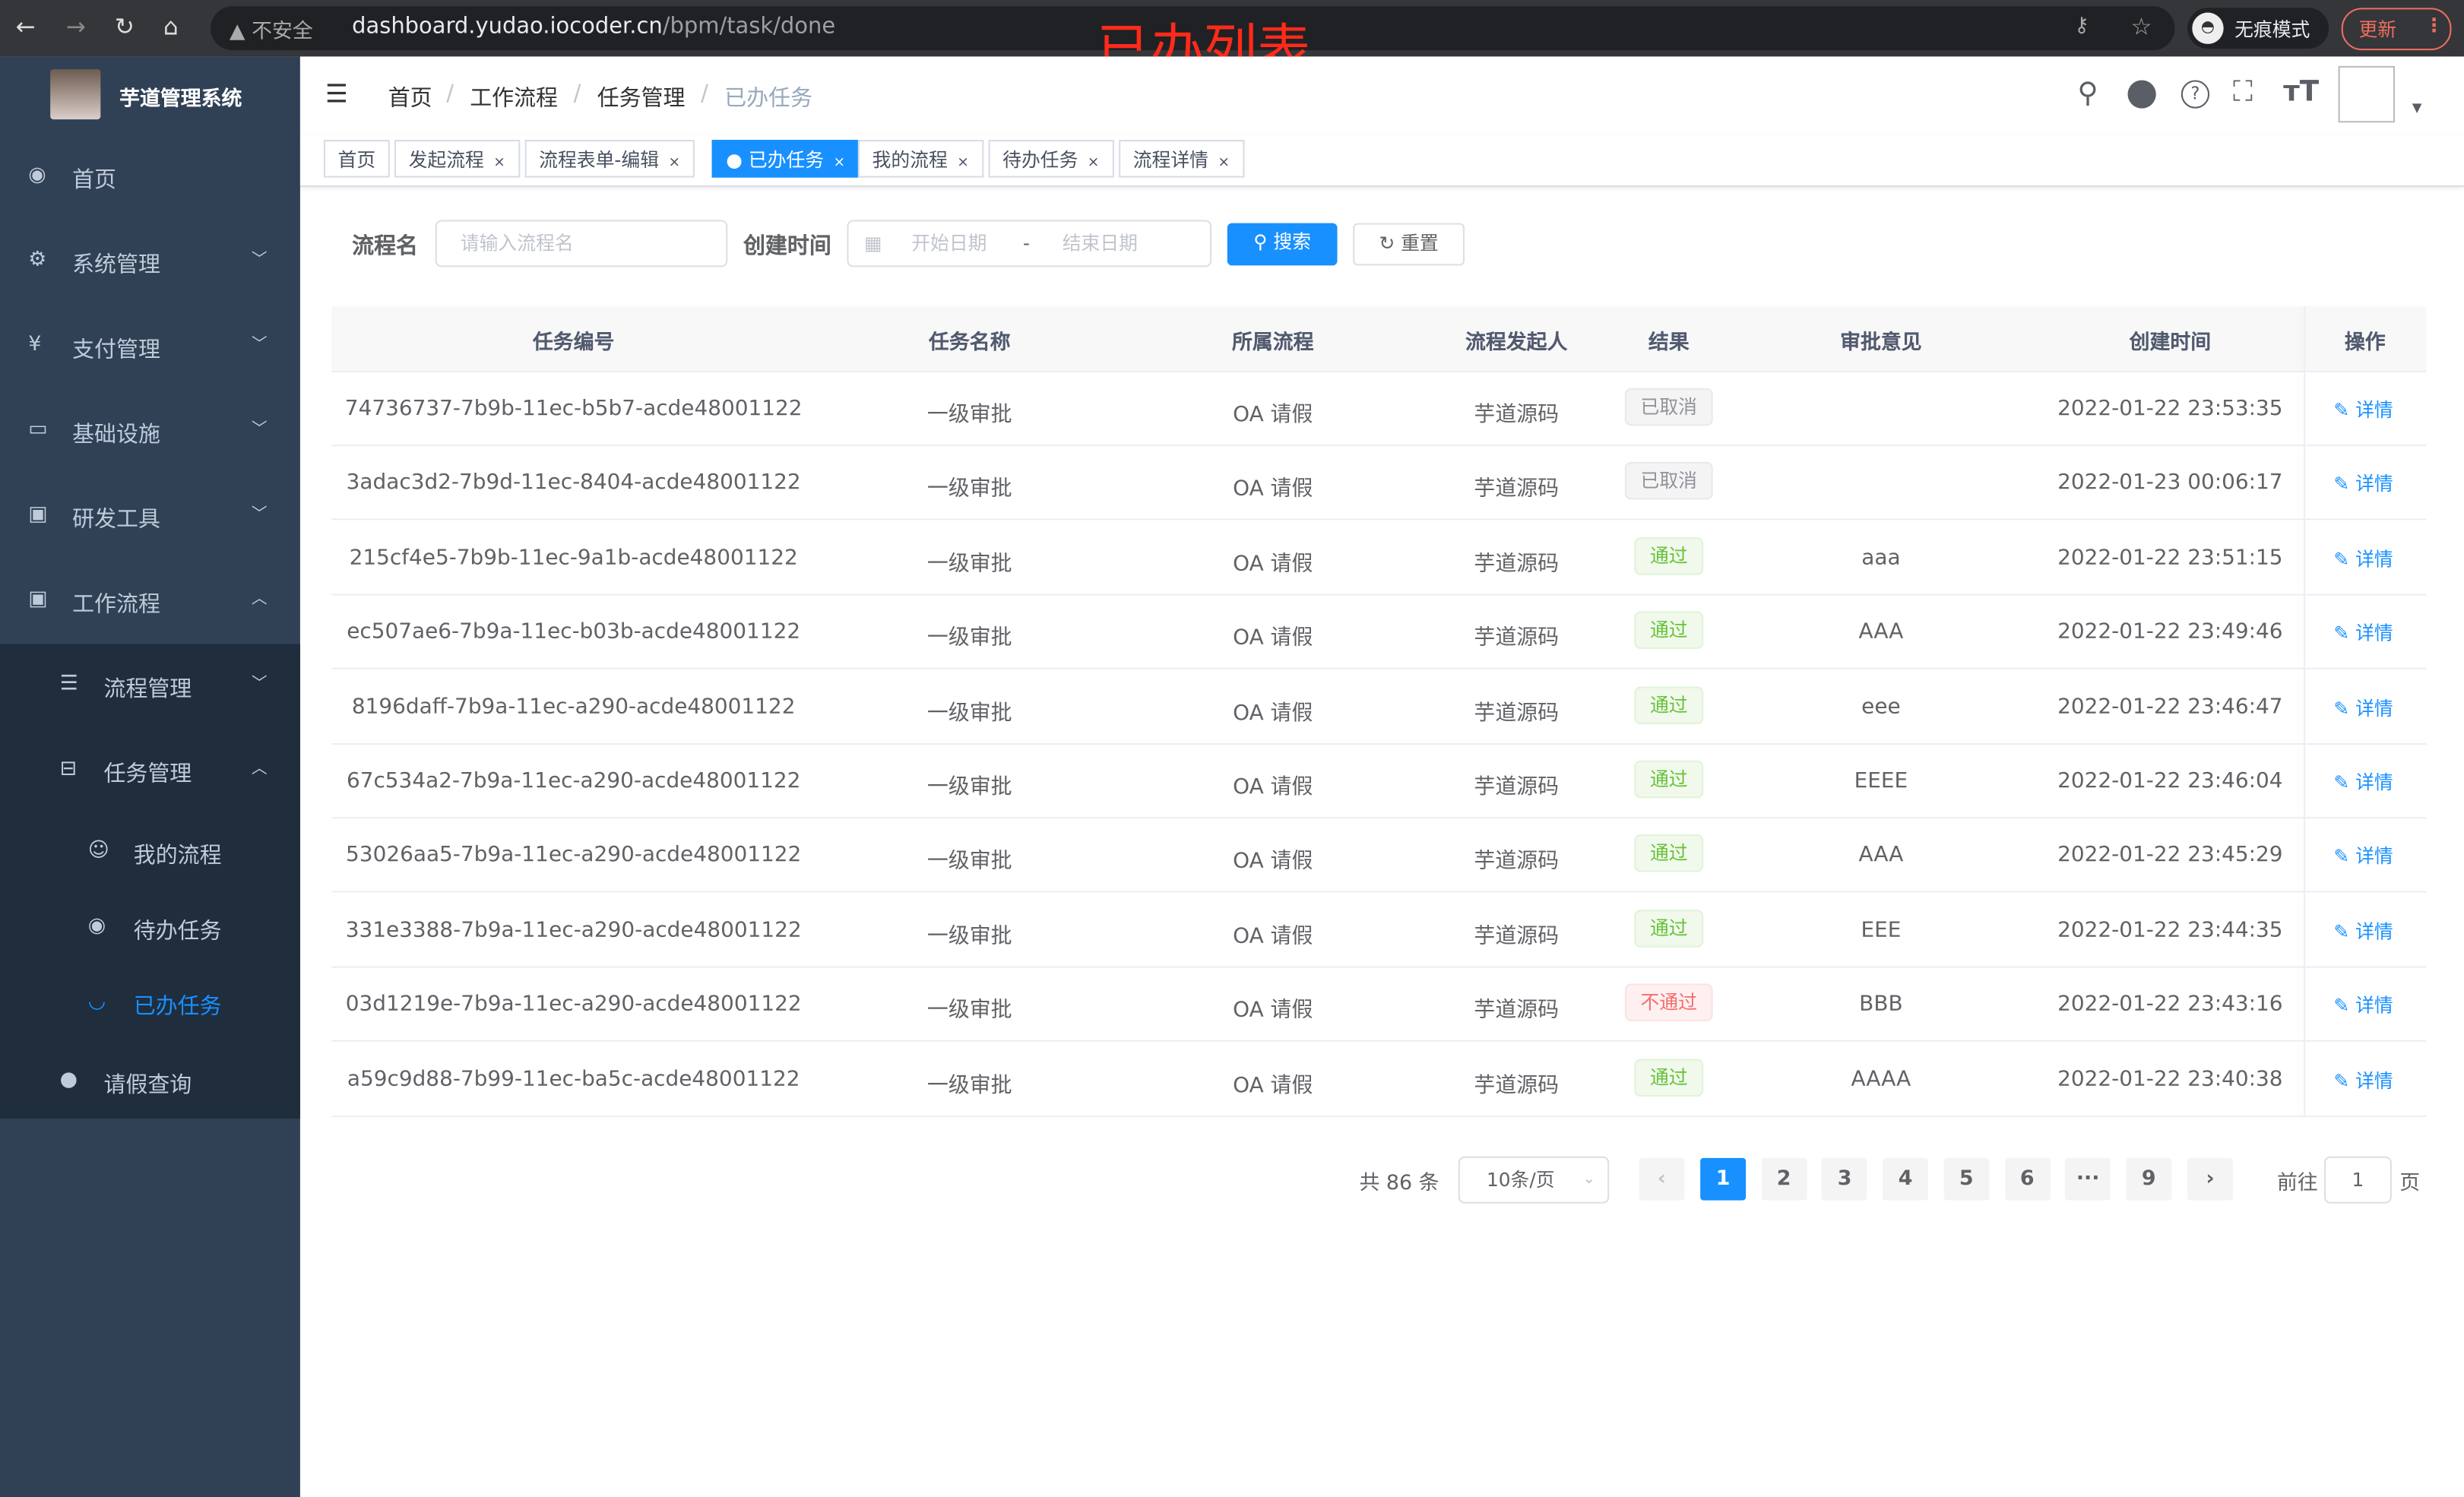 This screenshot has width=2464, height=1497. What do you see at coordinates (150, 687) in the screenshot?
I see `sidebar-subitem: ☰ 流程管理 ﹀` at bounding box center [150, 687].